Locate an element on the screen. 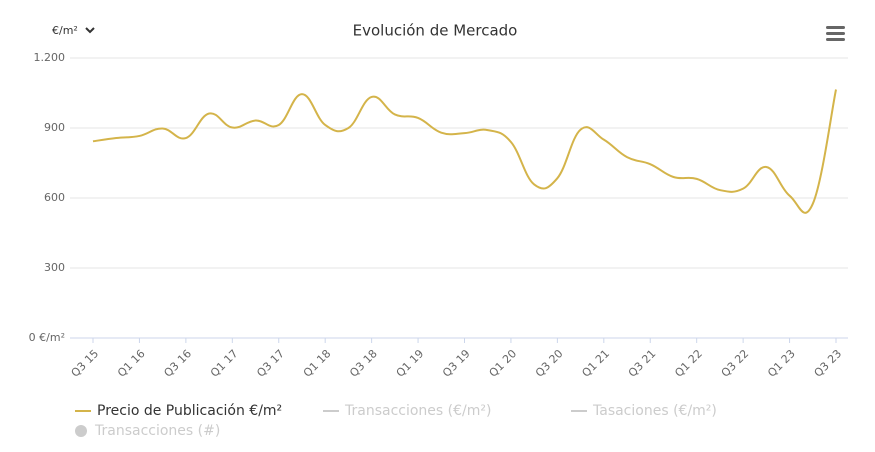  x-tick-label: Q1 18 is located at coordinates (317, 363).